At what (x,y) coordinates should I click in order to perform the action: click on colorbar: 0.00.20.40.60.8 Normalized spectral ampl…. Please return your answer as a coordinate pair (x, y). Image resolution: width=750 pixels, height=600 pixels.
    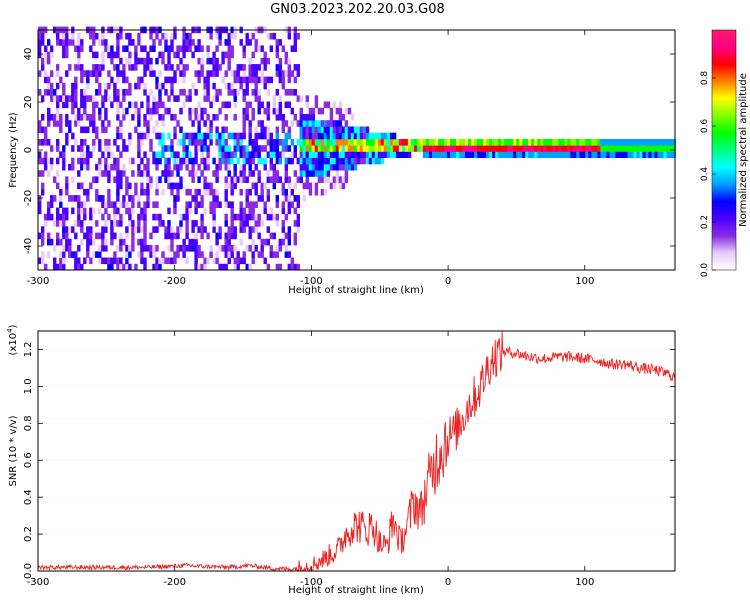
    Looking at the image, I should click on (724, 153).